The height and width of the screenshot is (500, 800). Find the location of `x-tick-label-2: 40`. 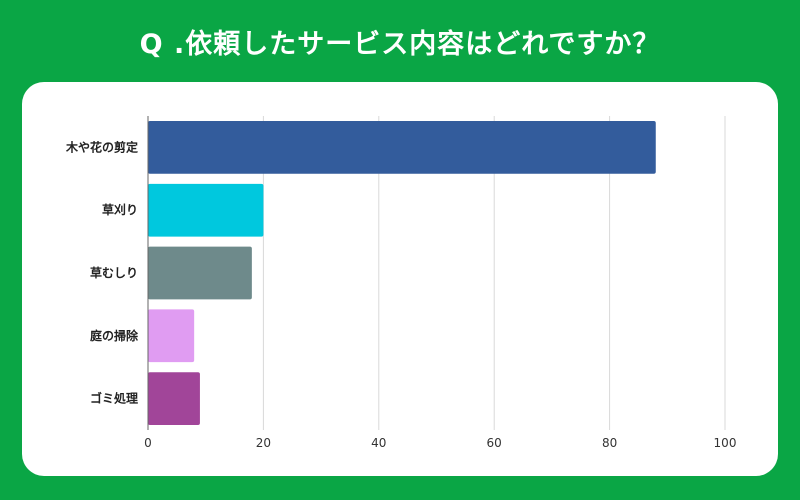

x-tick-label-2: 40 is located at coordinates (378, 443).